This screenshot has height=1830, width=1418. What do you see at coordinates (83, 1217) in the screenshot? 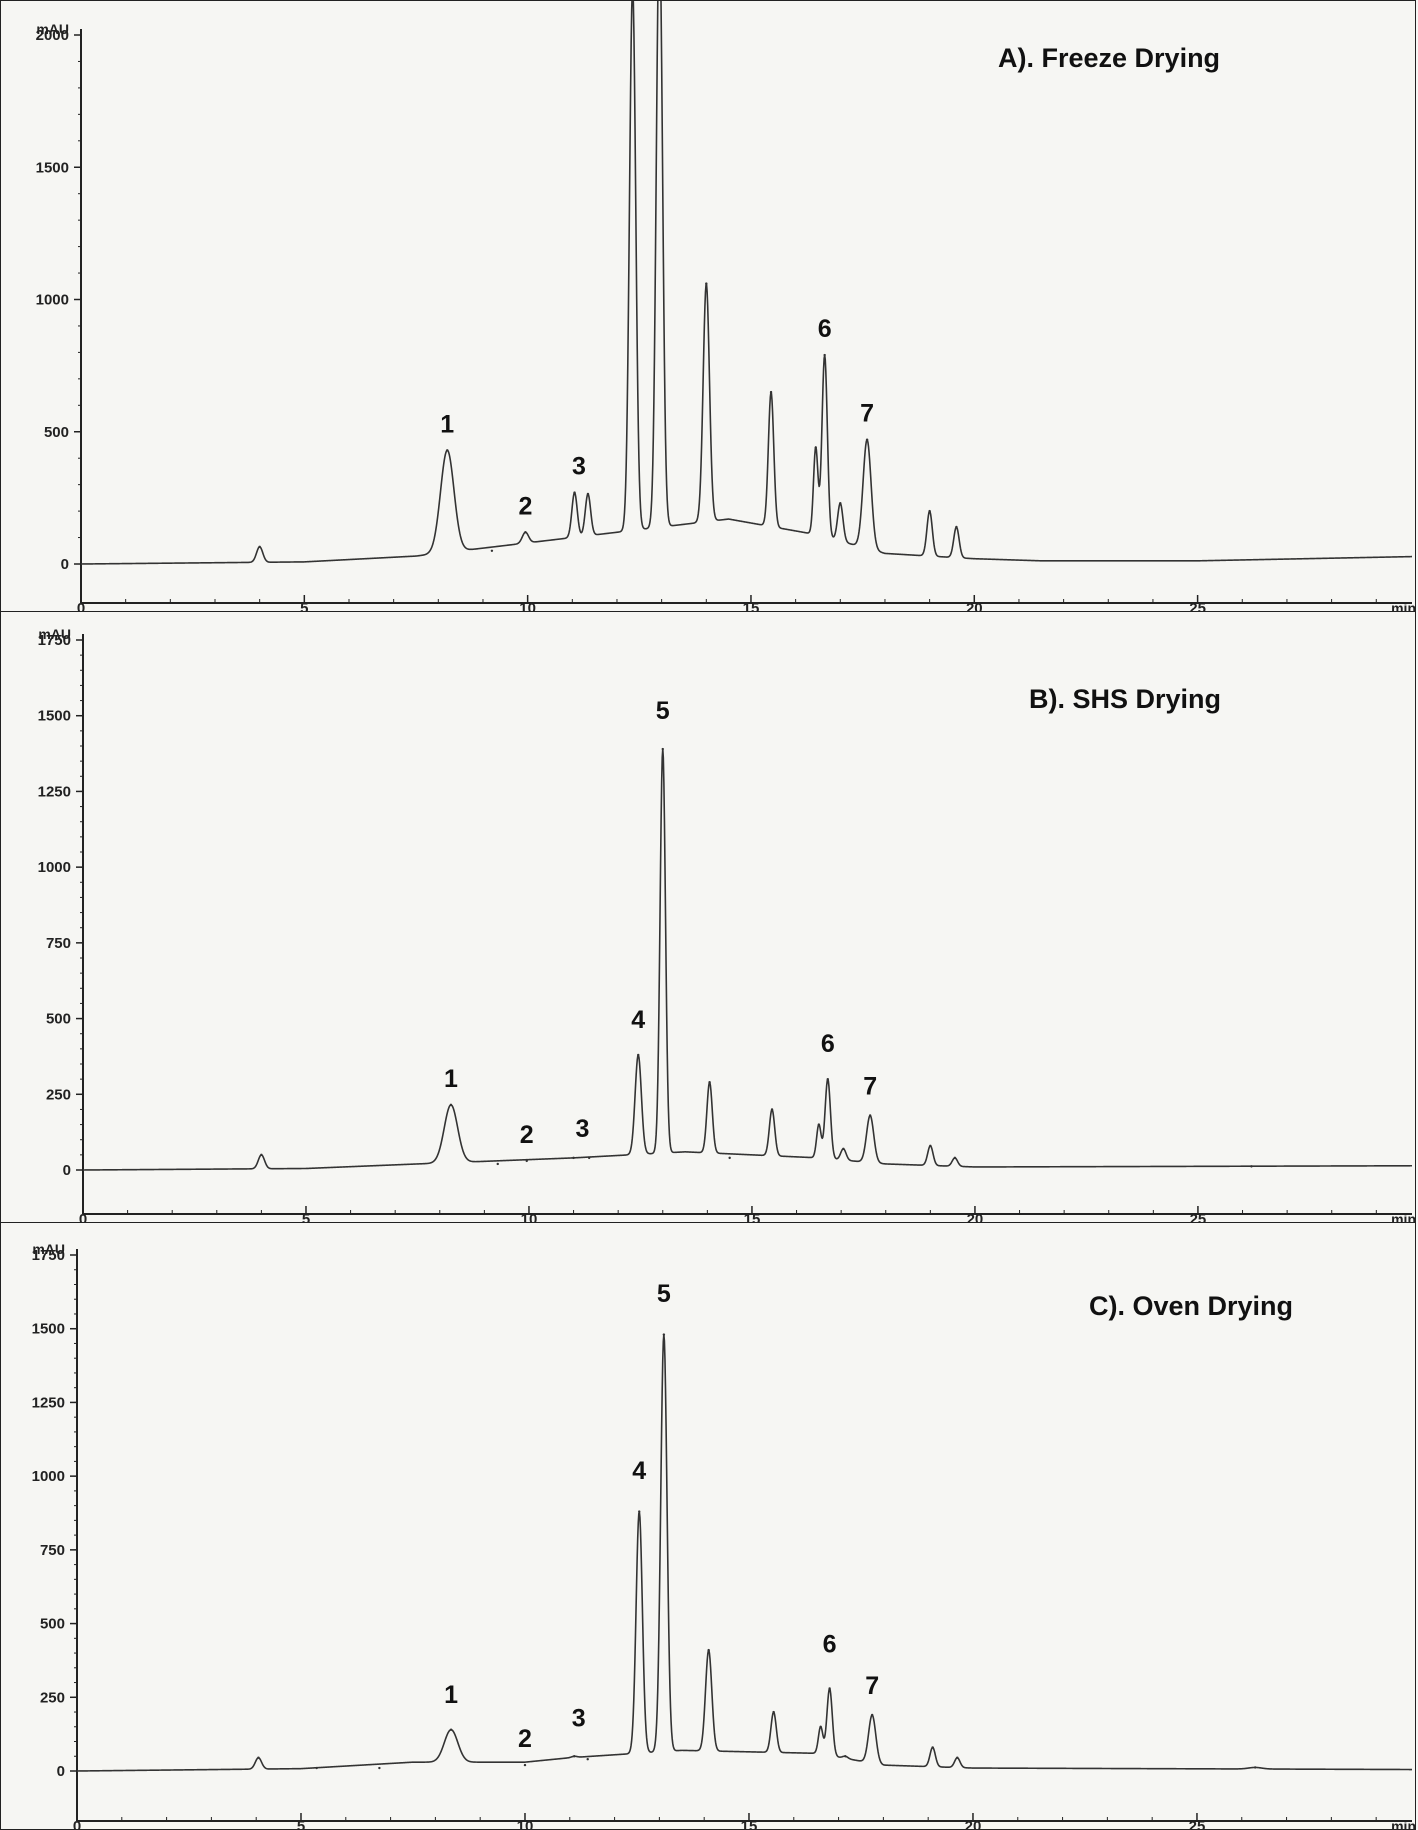
I see `x-tick-label: 0` at bounding box center [83, 1217].